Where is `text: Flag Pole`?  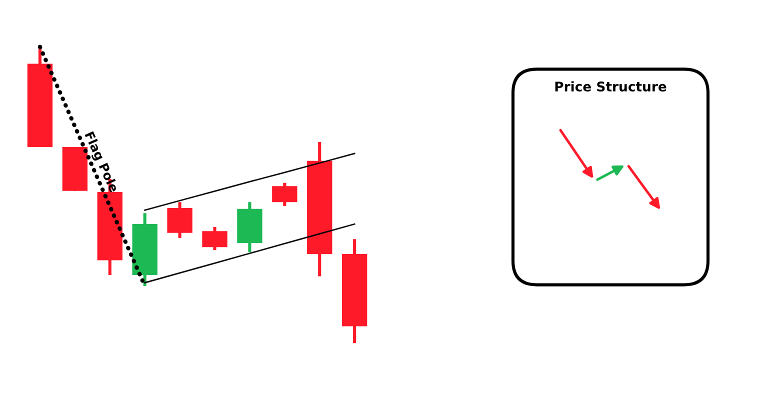 text: Flag Pole is located at coordinates (101, 162).